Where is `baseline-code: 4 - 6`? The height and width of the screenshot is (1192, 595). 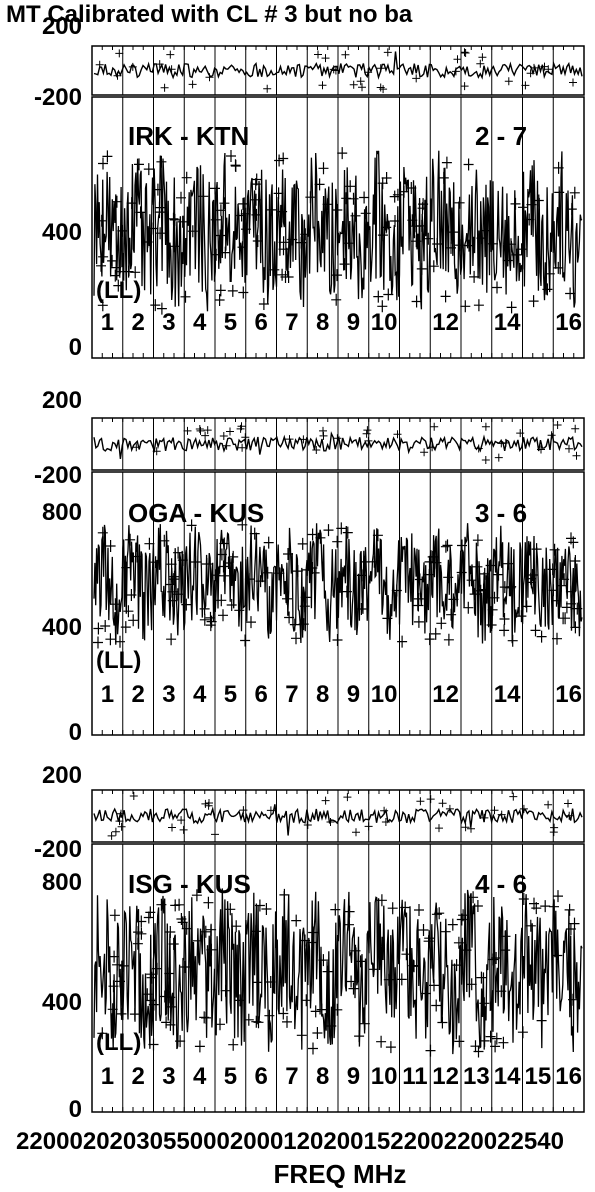 baseline-code: 4 - 6 is located at coordinates (501, 884).